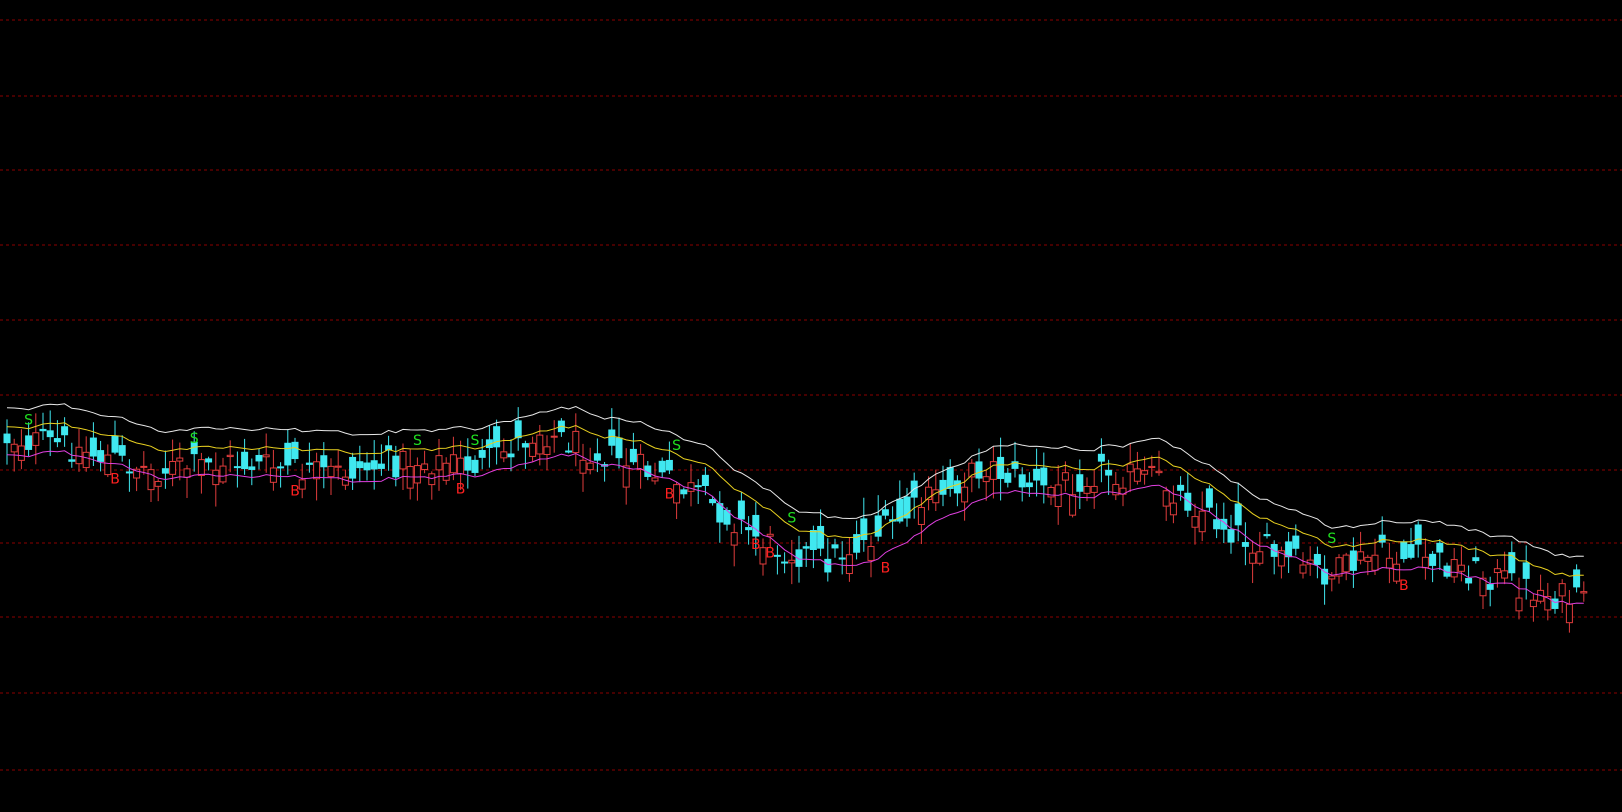 This screenshot has height=812, width=1622. Describe the element at coordinates (670, 494) in the screenshot. I see `buy-signal-label: B` at that location.